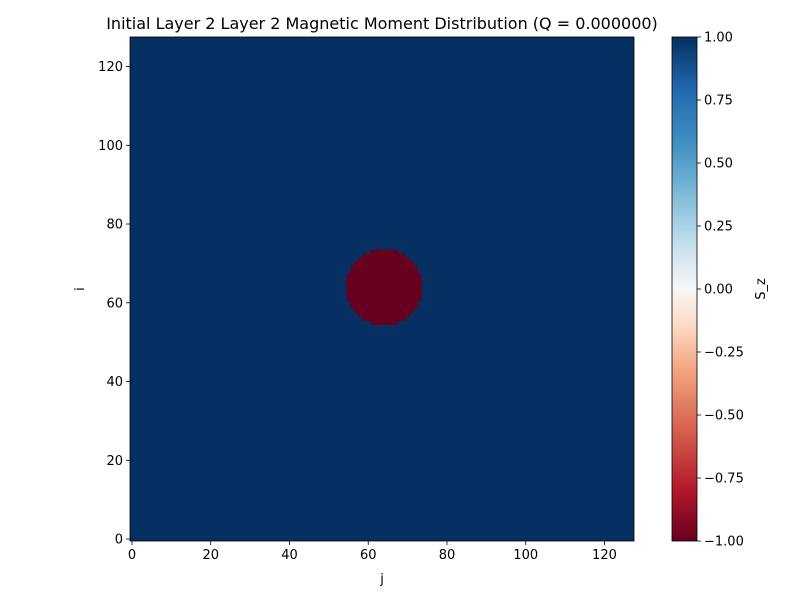 The height and width of the screenshot is (600, 800). Describe the element at coordinates (80, 289) in the screenshot. I see `y-axis-label: i` at that location.